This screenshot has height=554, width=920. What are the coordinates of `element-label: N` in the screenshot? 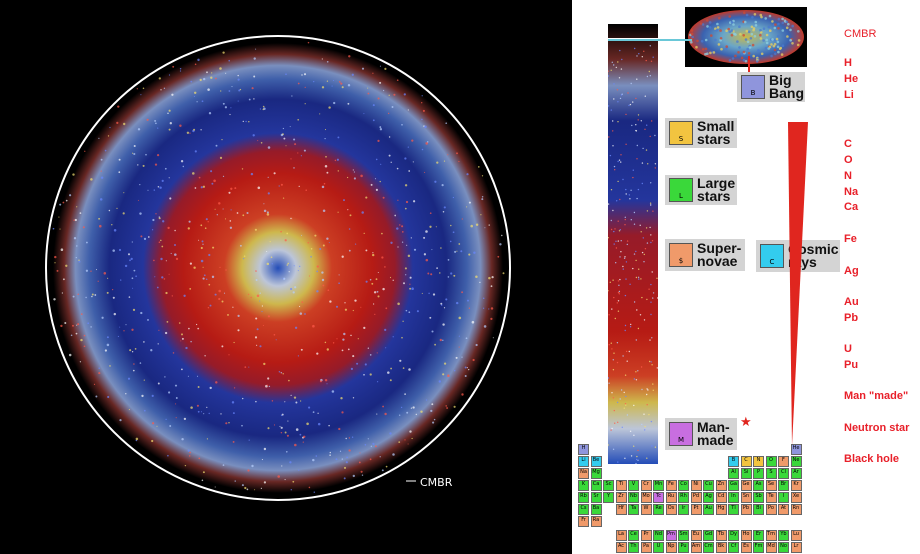 It's located at (848, 176).